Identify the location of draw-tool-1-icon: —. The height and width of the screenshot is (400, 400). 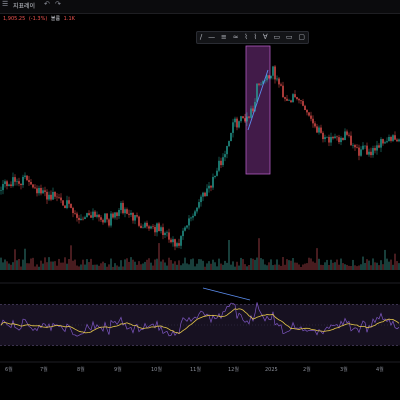
(212, 37).